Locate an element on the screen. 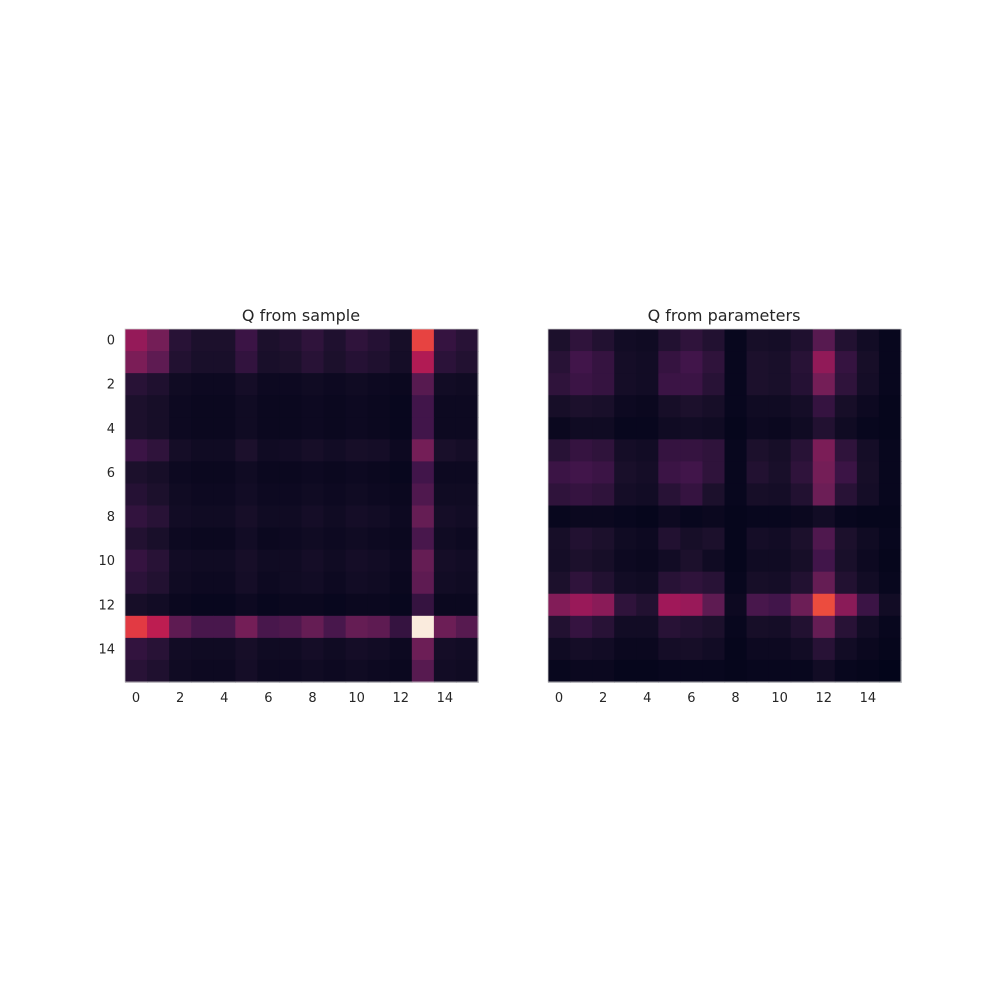 This screenshot has width=1000, height=1000. heatmap-sample-cells is located at coordinates (301, 505).